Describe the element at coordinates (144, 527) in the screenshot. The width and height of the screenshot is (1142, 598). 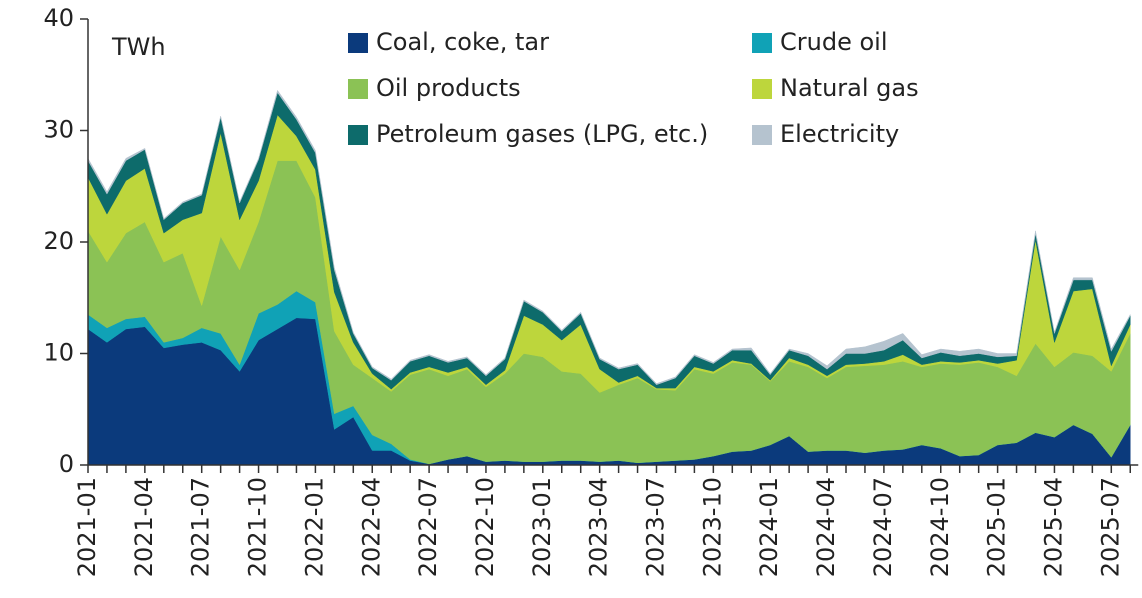
I see `x-tick-label: 2021-04` at that location.